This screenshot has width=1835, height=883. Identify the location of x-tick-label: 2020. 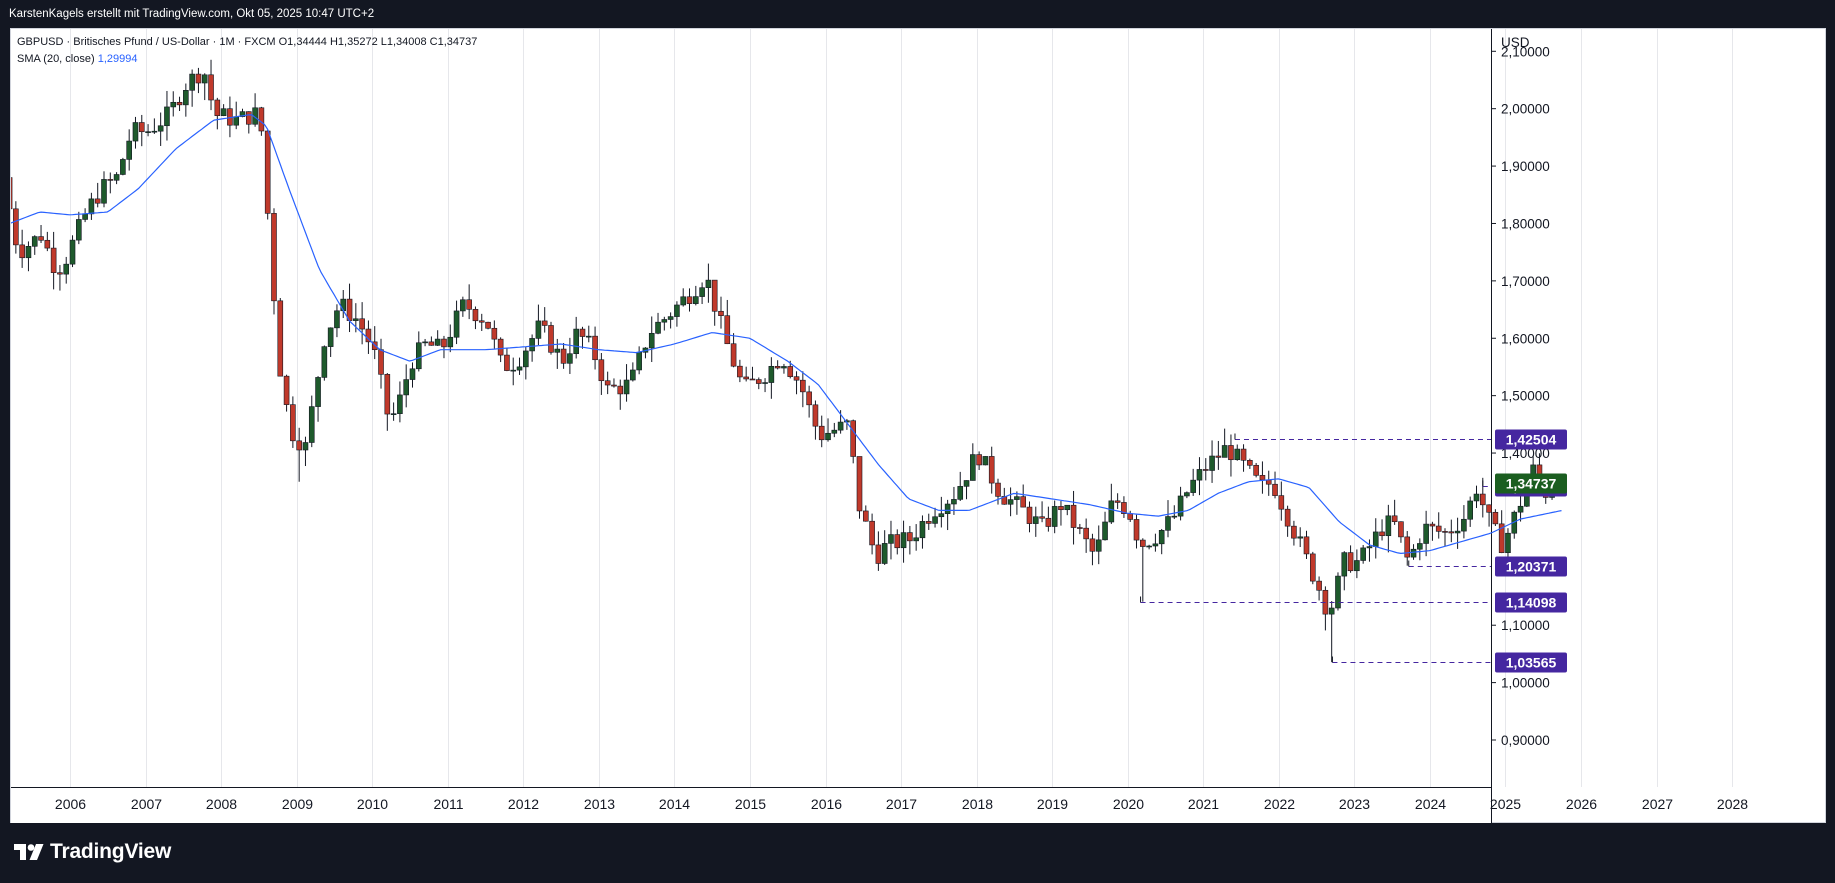
(1128, 804).